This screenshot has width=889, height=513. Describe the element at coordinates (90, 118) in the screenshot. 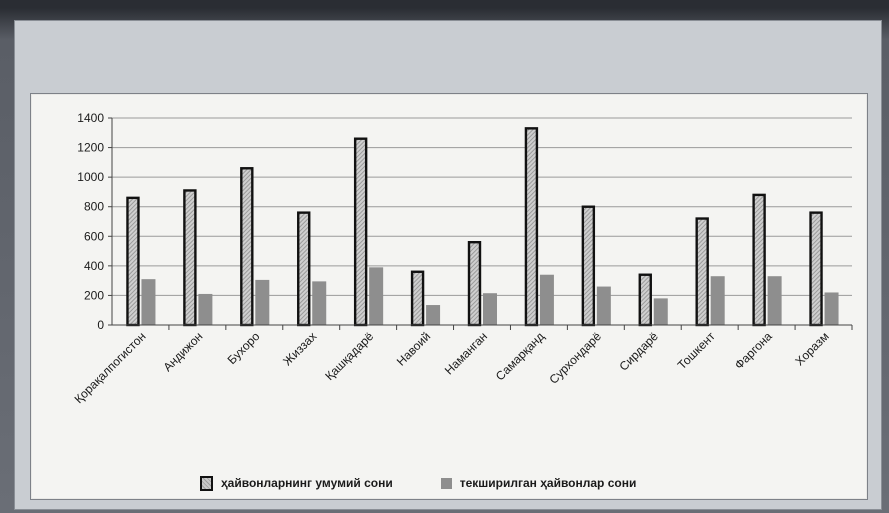

I see `y-tick-label: 1400` at that location.